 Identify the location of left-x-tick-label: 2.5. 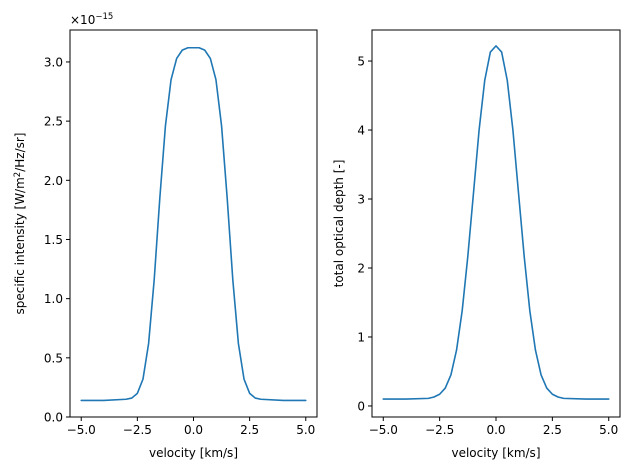
(249, 430).